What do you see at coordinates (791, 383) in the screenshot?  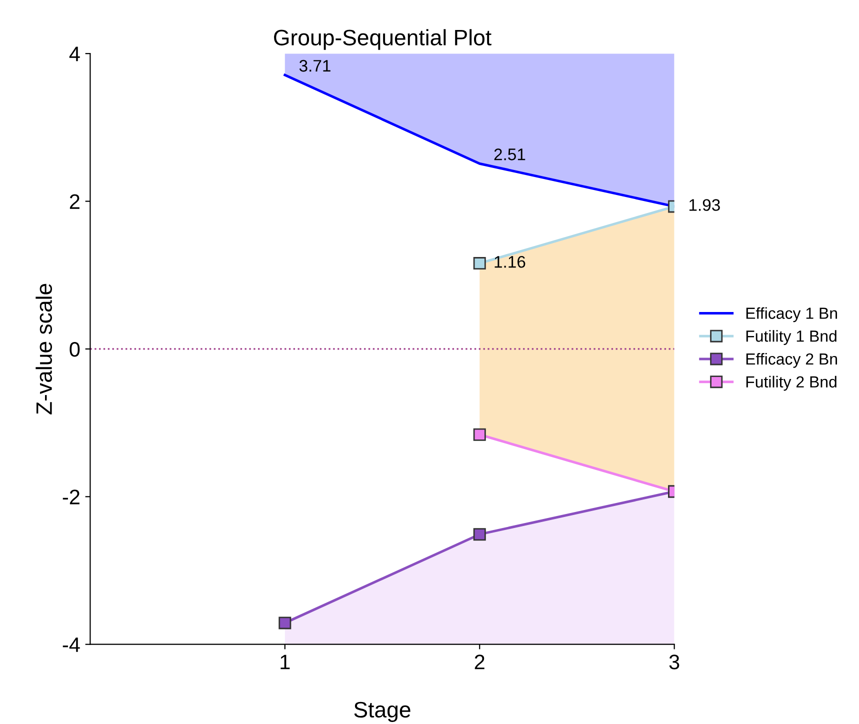 I see `legend-label: Futility 2 Bnd` at bounding box center [791, 383].